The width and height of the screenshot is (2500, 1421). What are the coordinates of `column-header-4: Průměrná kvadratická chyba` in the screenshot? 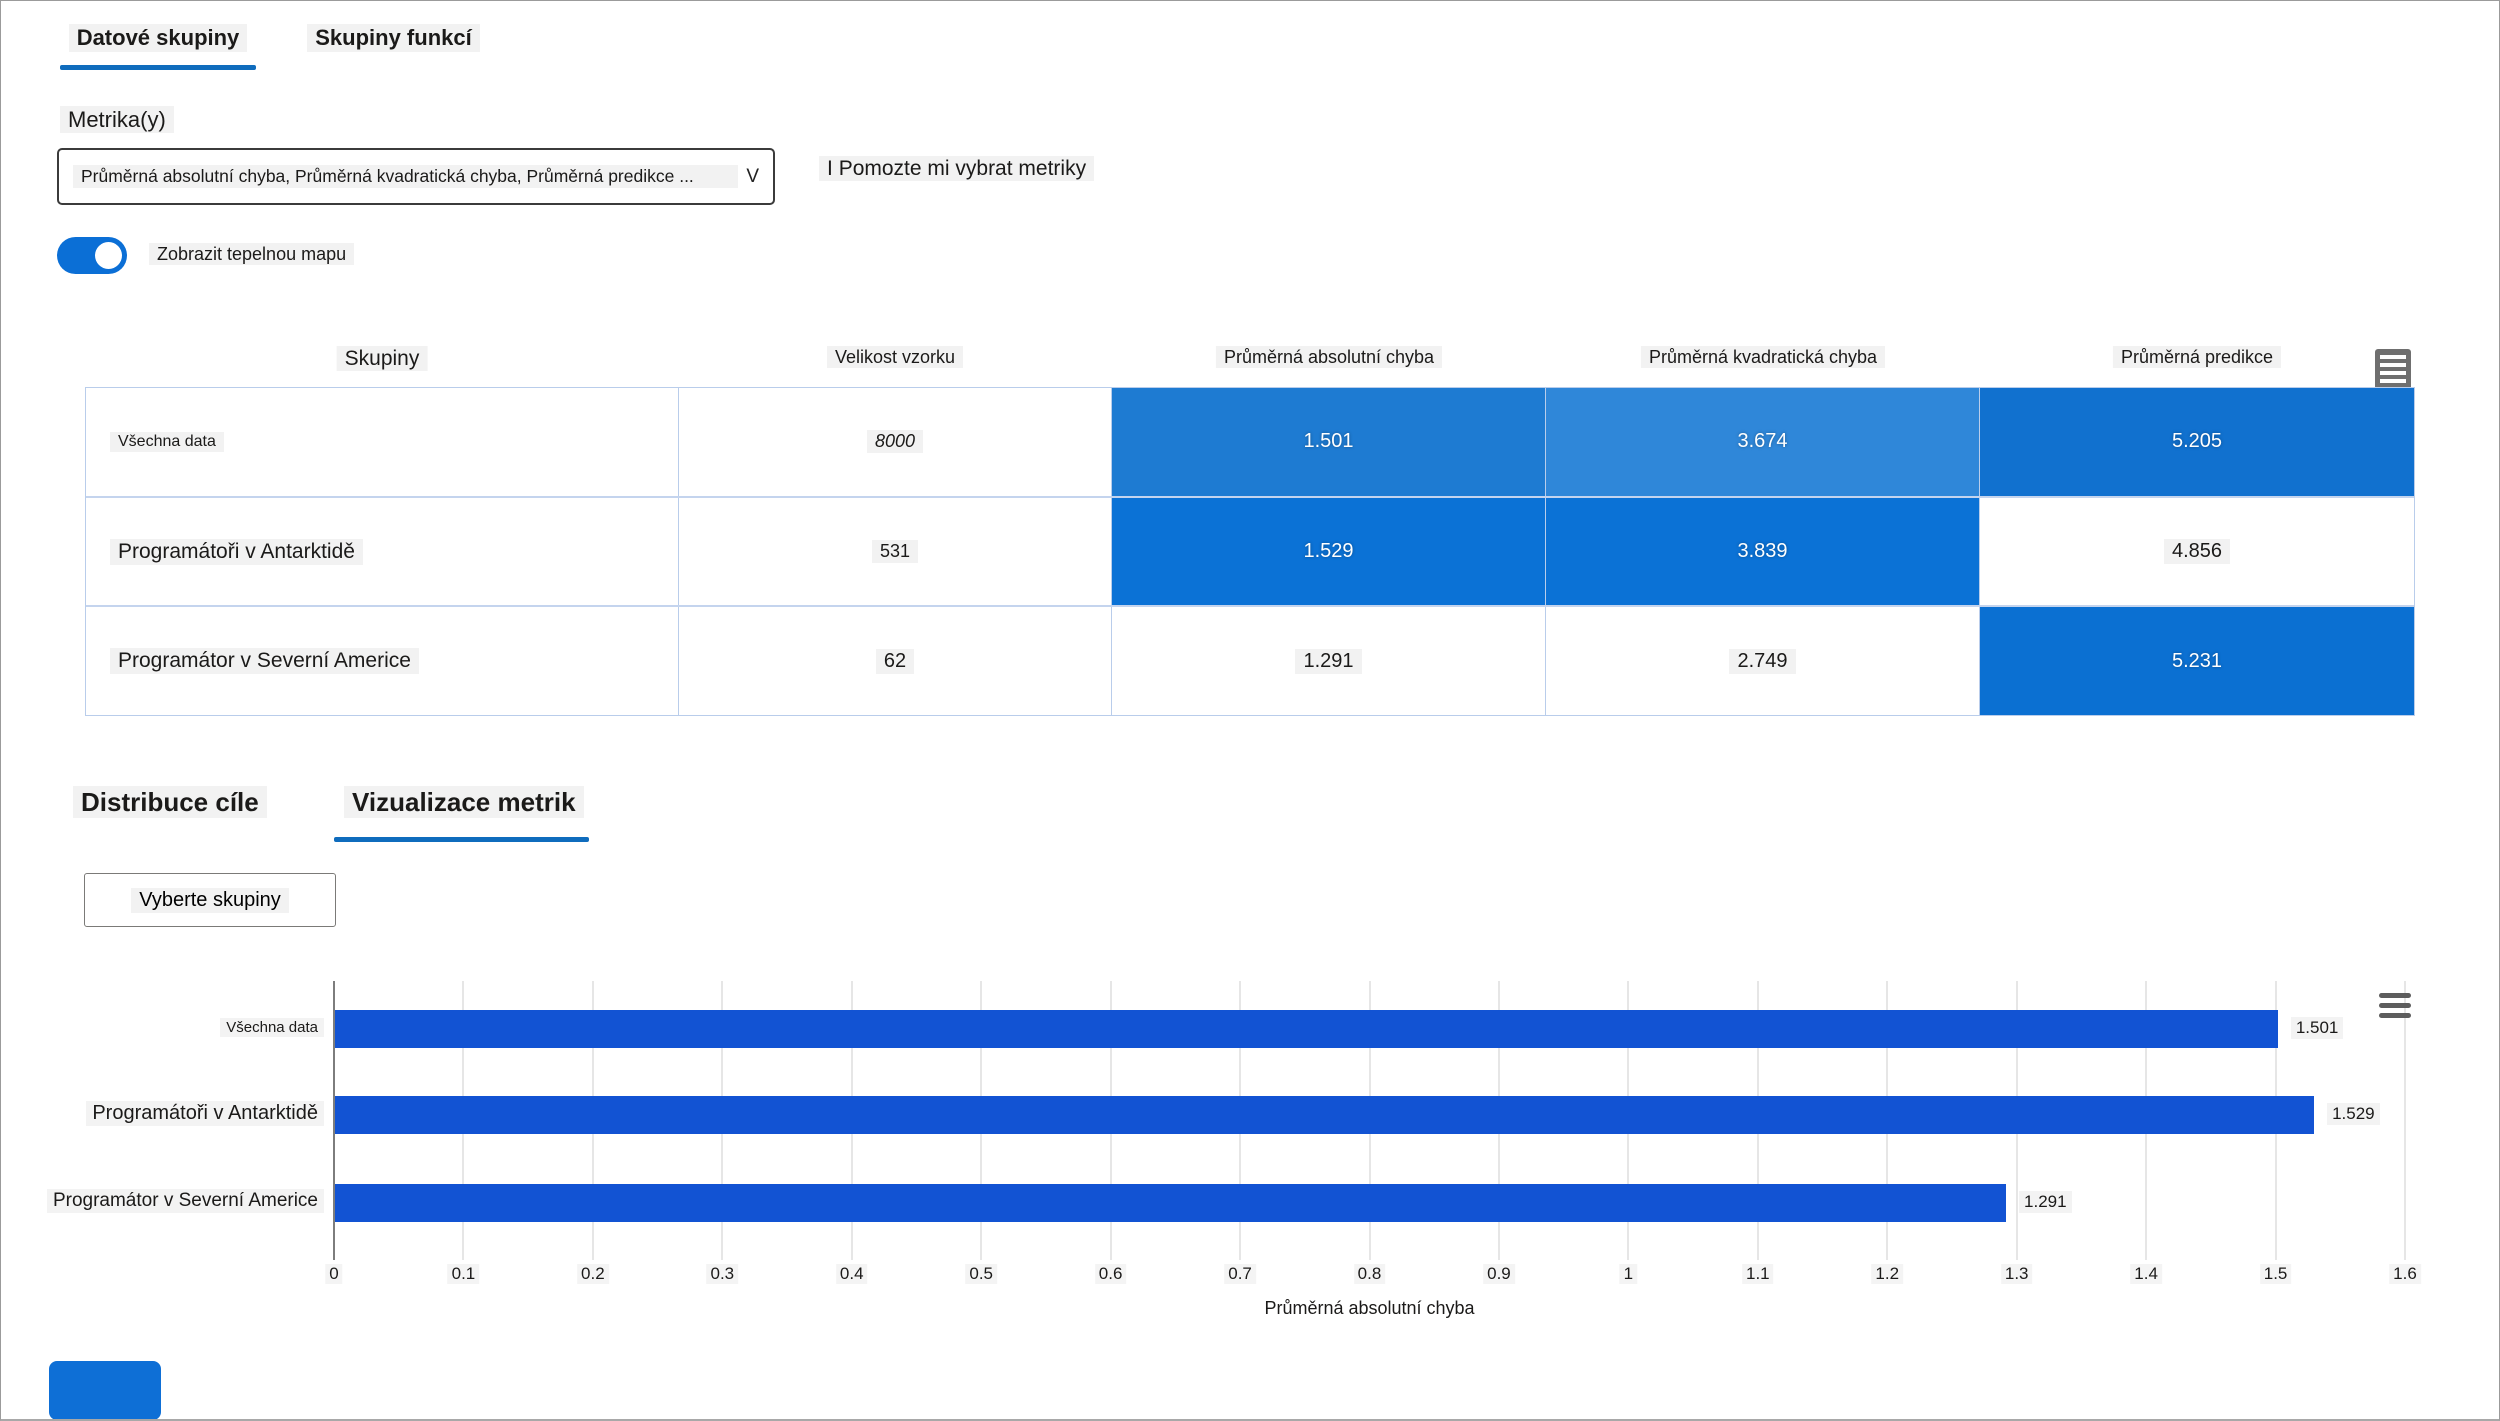 It's located at (1763, 357).